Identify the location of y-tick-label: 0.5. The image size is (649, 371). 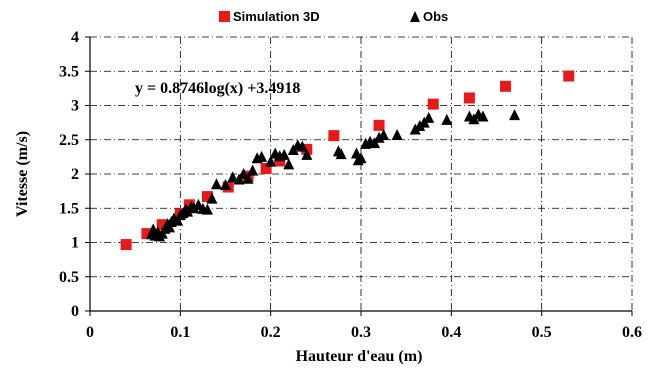
(69, 277).